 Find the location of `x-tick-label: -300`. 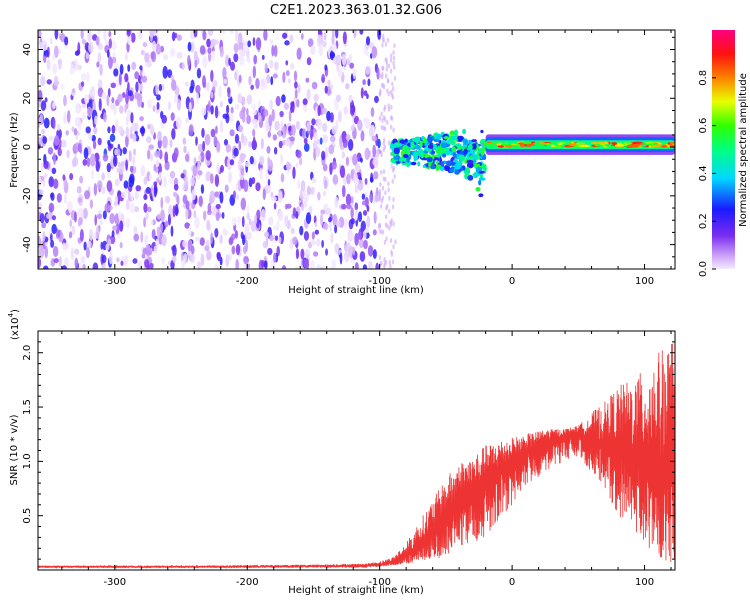

x-tick-label: -300 is located at coordinates (114, 582).